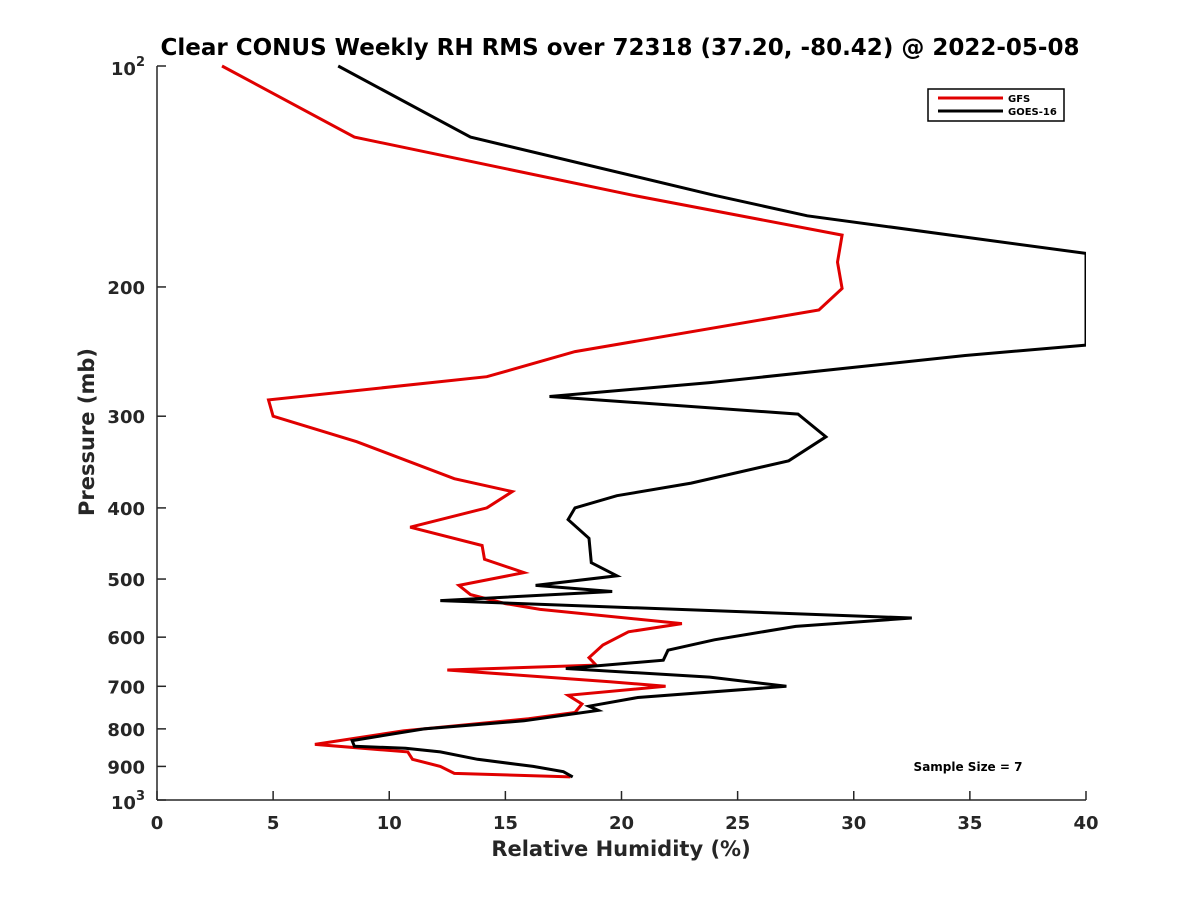  What do you see at coordinates (128, 67) in the screenshot?
I see `y-tick-label: 10²` at bounding box center [128, 67].